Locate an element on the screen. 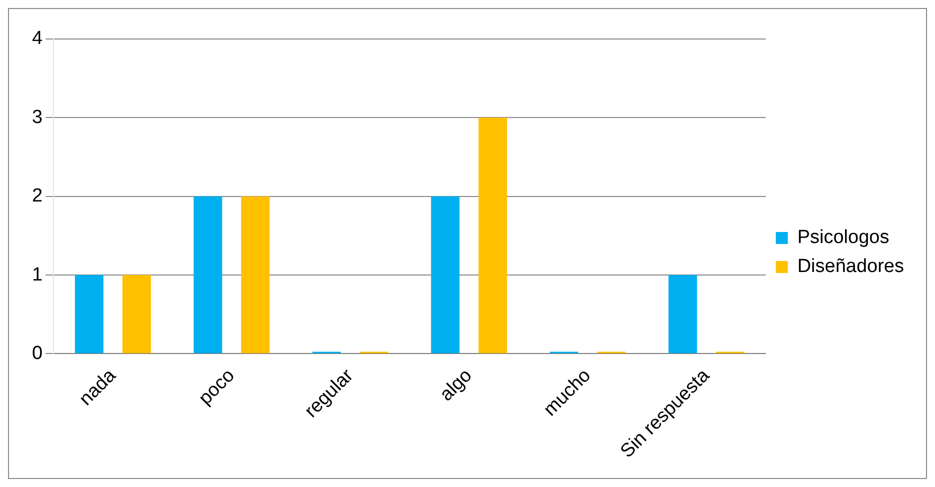 The image size is (935, 487). y-tick-label: 3 is located at coordinates (37, 117).